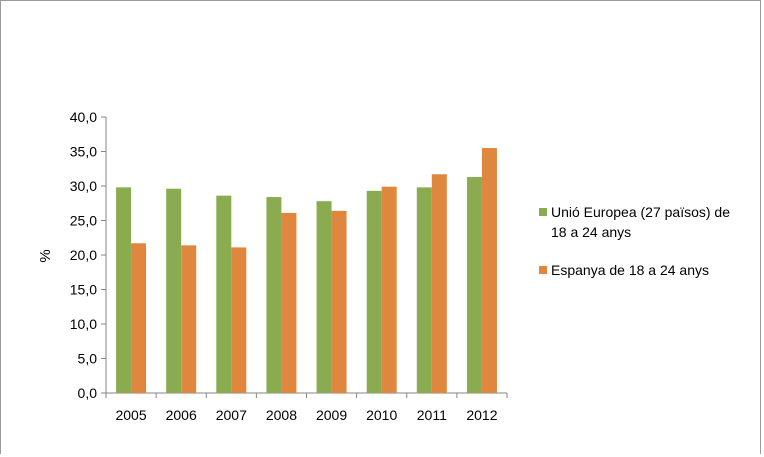  Describe the element at coordinates (231, 415) in the screenshot. I see `x-tick-label: 2007` at that location.